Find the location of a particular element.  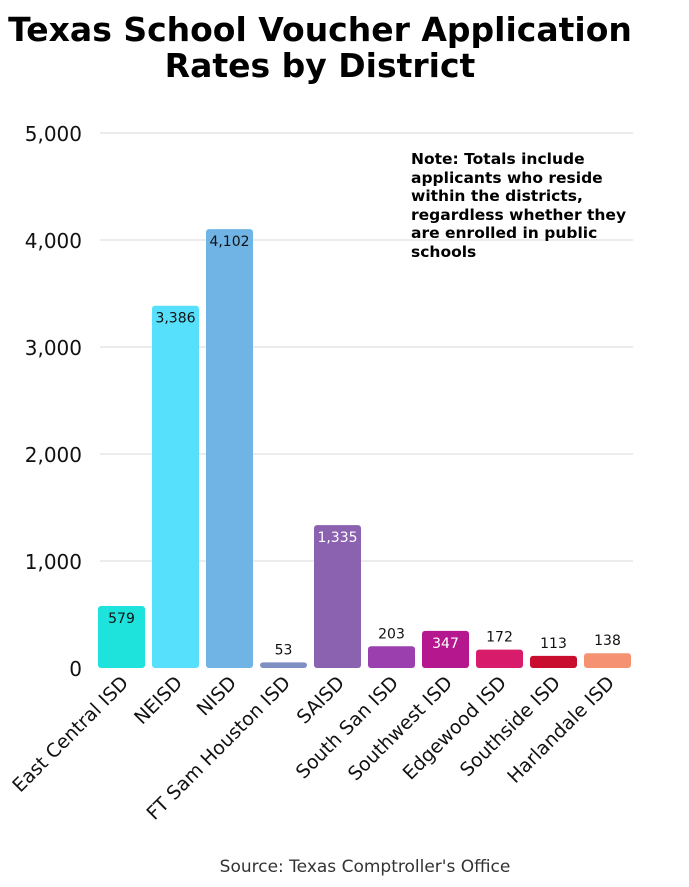

bar-value-label: 347 is located at coordinates (445, 644).